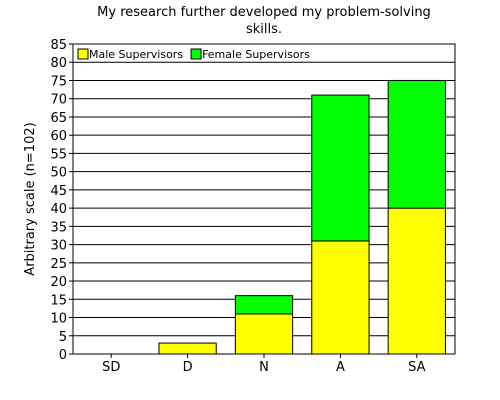 The width and height of the screenshot is (500, 400). What do you see at coordinates (264, 334) in the screenshot?
I see `bar-n-male-supervisors` at bounding box center [264, 334].